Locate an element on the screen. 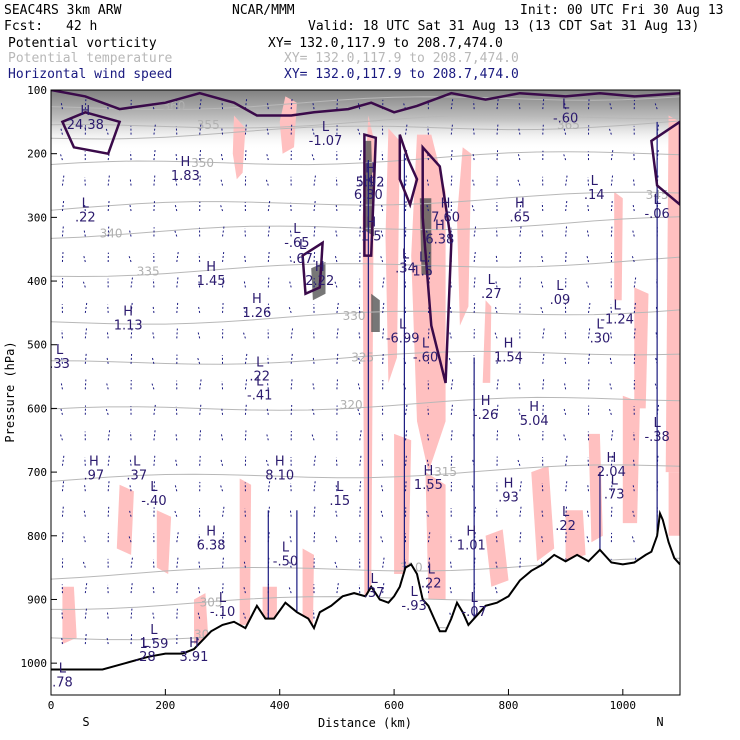  extremum-value: -.10 is located at coordinates (222, 612).